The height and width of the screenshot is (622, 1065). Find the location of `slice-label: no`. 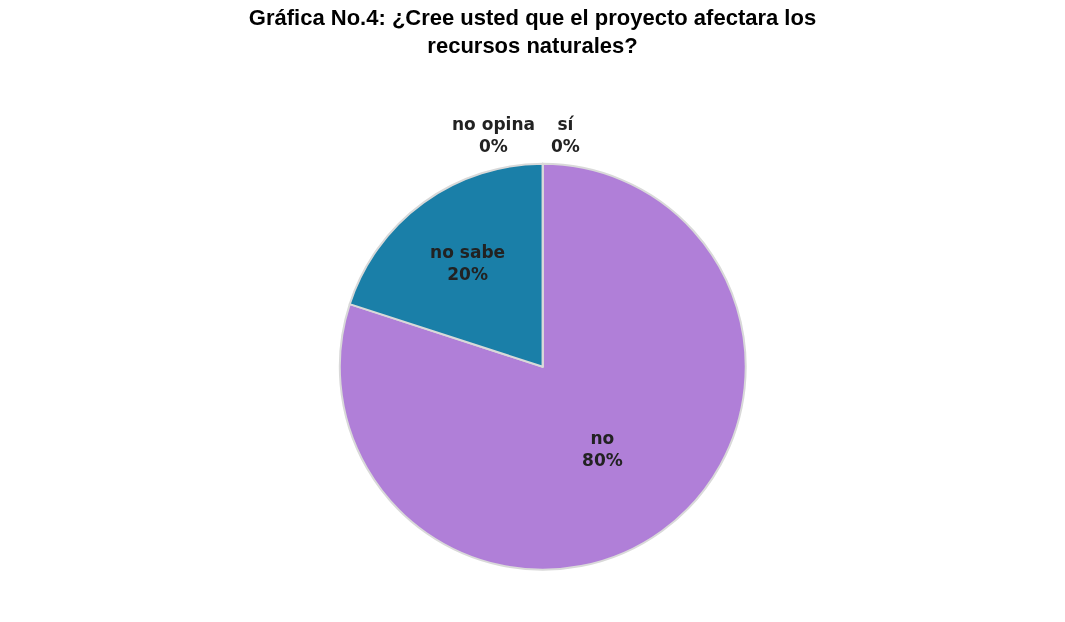

slice-label: no is located at coordinates (602, 437).